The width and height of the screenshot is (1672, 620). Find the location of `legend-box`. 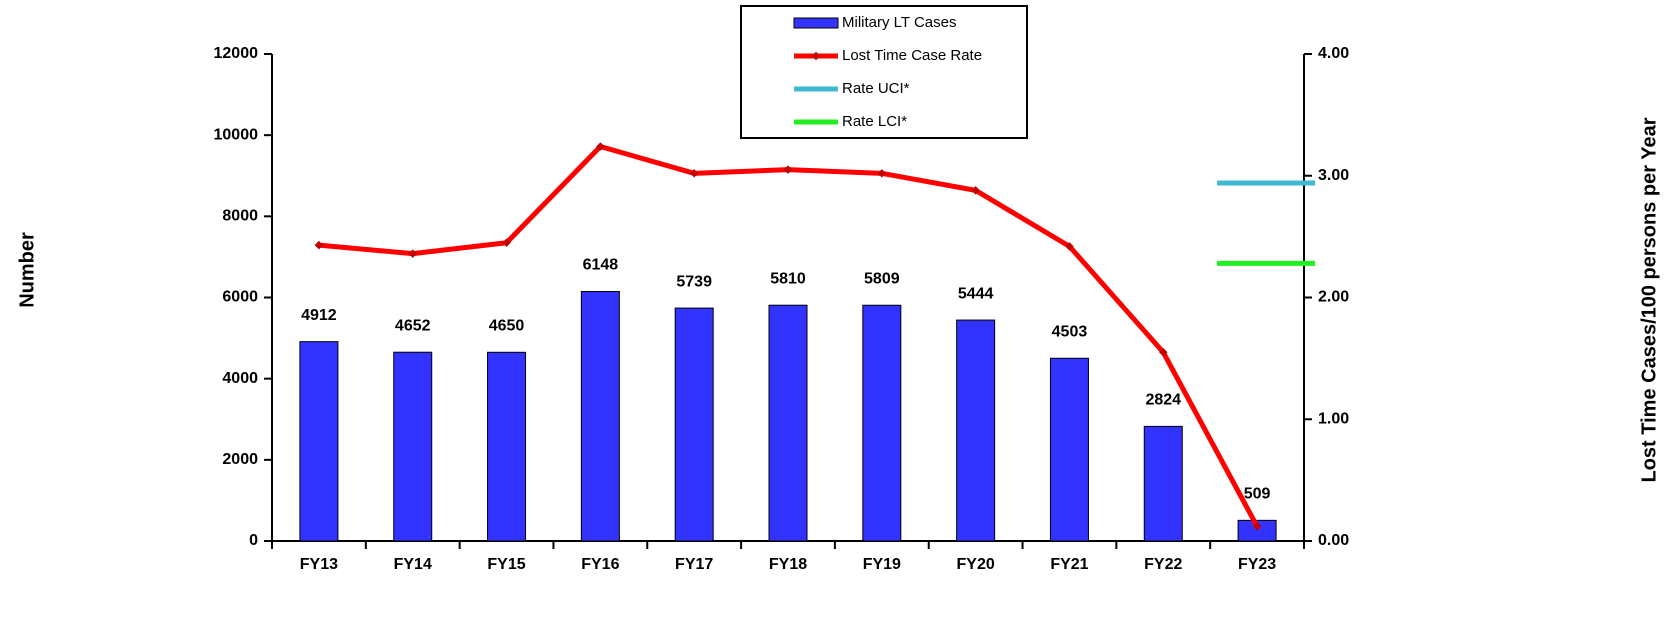

legend-box is located at coordinates (884, 72).